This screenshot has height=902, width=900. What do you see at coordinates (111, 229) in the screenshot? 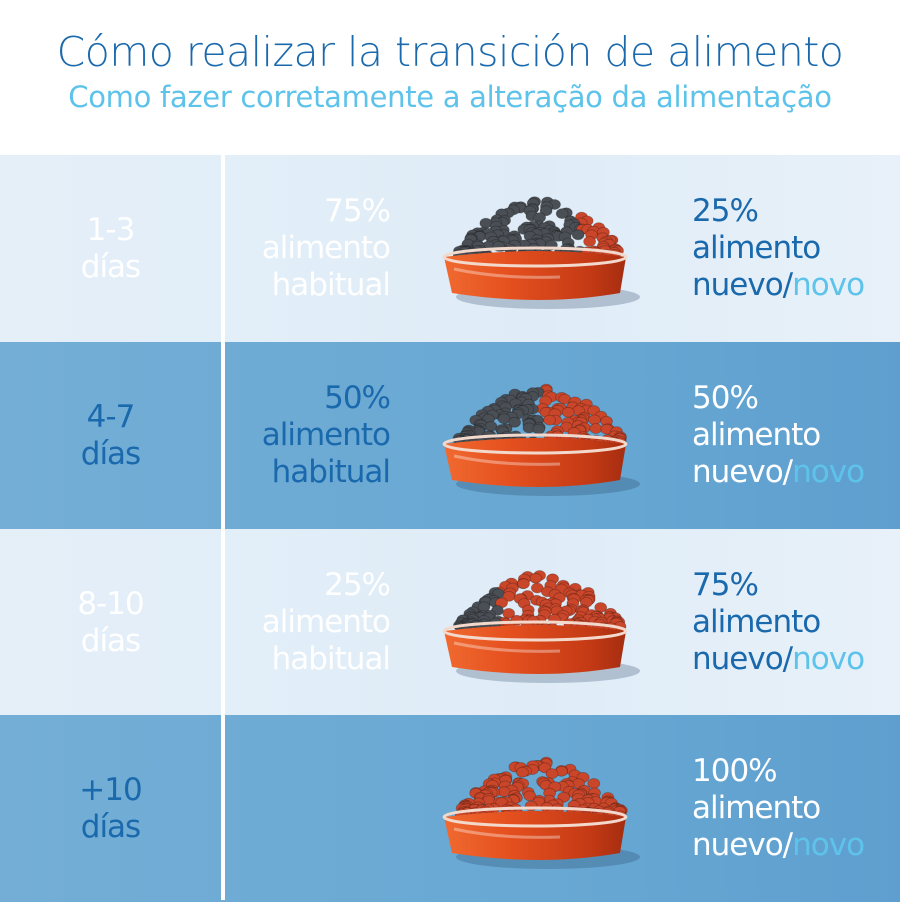
I see `days-range: 1-3` at bounding box center [111, 229].